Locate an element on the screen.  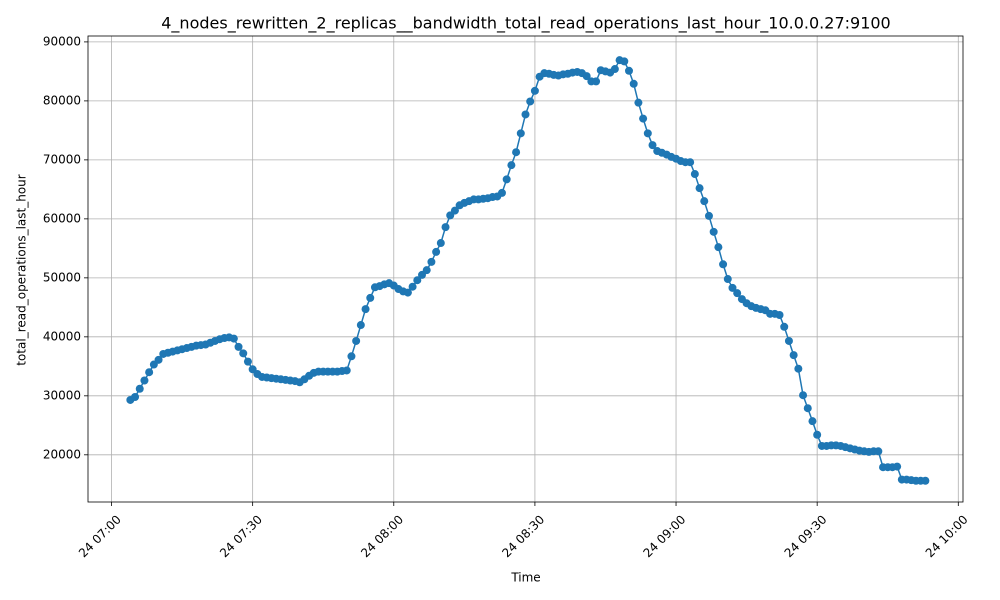
y-tick-label: 20000 is located at coordinates (62, 454).